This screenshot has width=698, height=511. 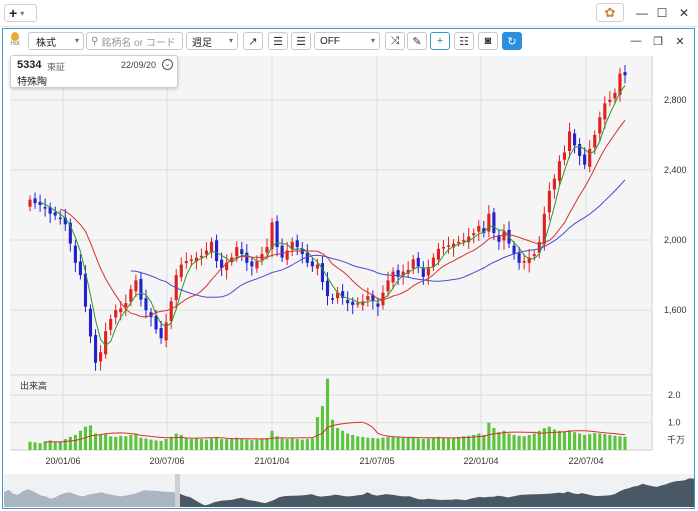 I want to click on list-icon: ☷, so click(x=464, y=41).